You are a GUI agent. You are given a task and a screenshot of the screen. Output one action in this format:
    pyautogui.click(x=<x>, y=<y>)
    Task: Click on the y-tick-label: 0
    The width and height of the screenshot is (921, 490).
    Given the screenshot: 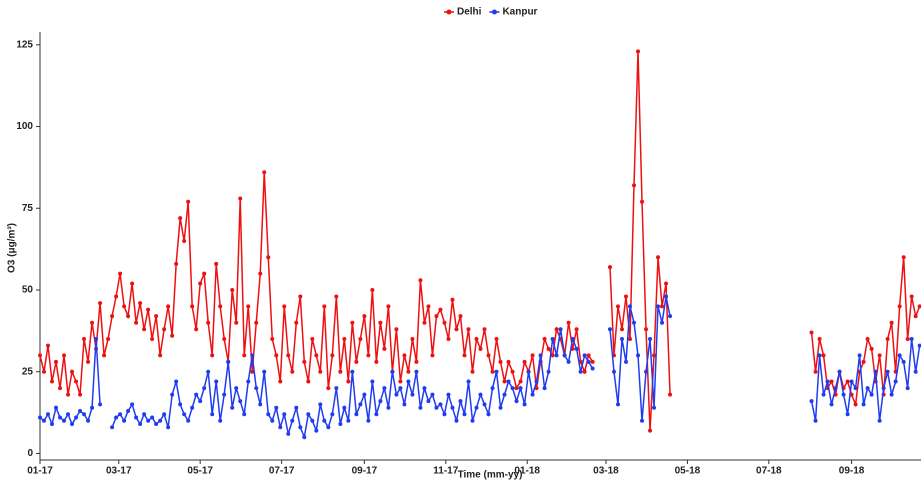 What is the action you would take?
    pyautogui.click(x=30, y=453)
    